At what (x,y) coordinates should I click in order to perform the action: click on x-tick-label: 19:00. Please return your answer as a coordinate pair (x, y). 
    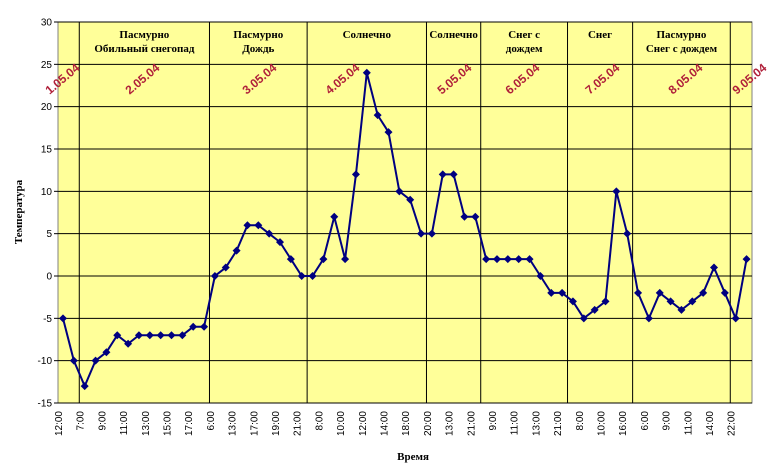
    Looking at the image, I should click on (276, 423).